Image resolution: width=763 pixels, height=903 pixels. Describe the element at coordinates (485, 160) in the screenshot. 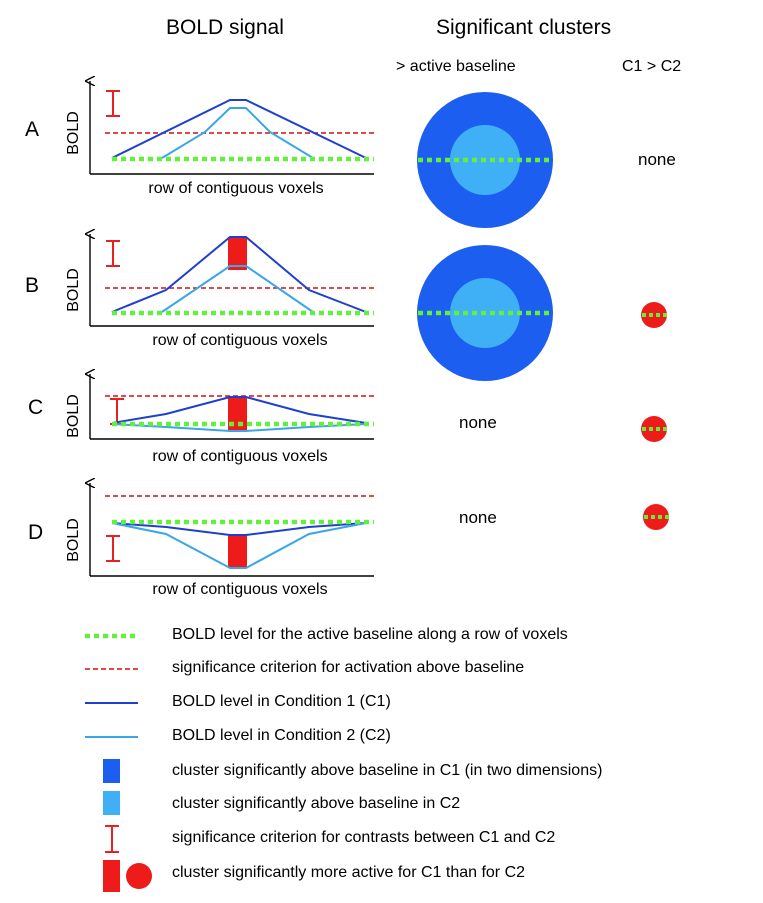

I see `panel-a-clusters` at that location.